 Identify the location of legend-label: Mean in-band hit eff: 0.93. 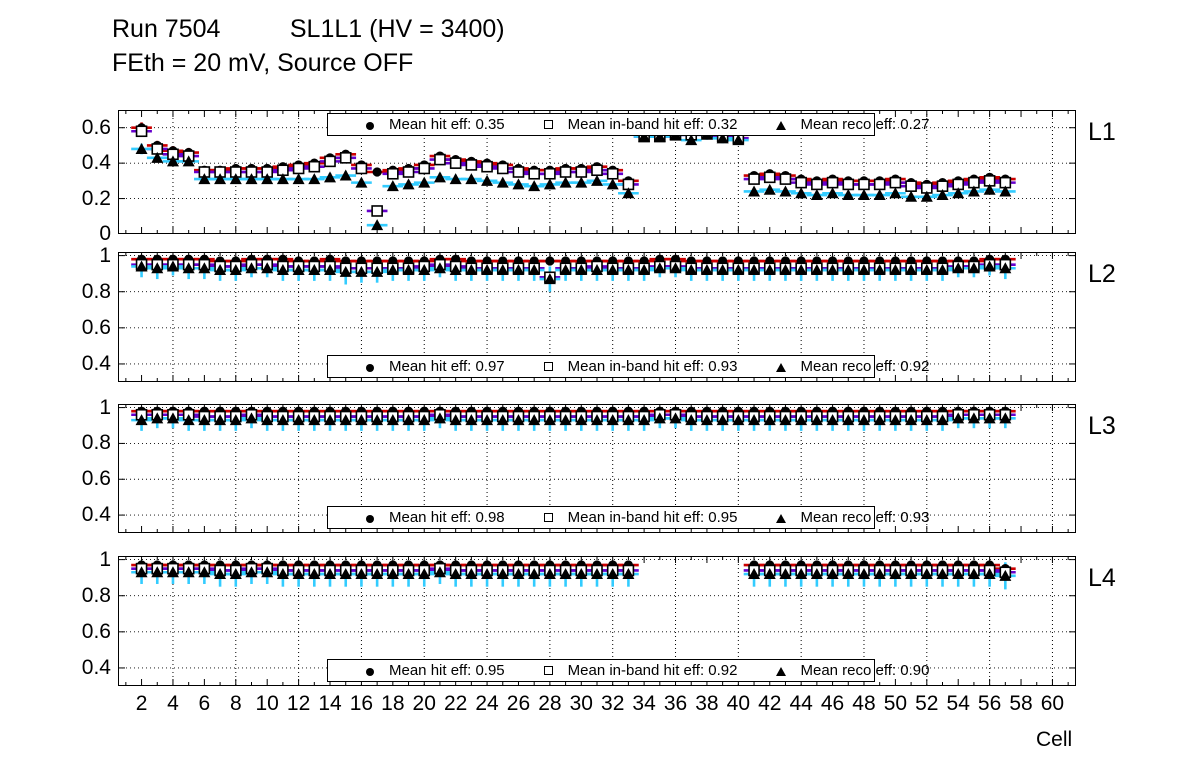
(652, 366).